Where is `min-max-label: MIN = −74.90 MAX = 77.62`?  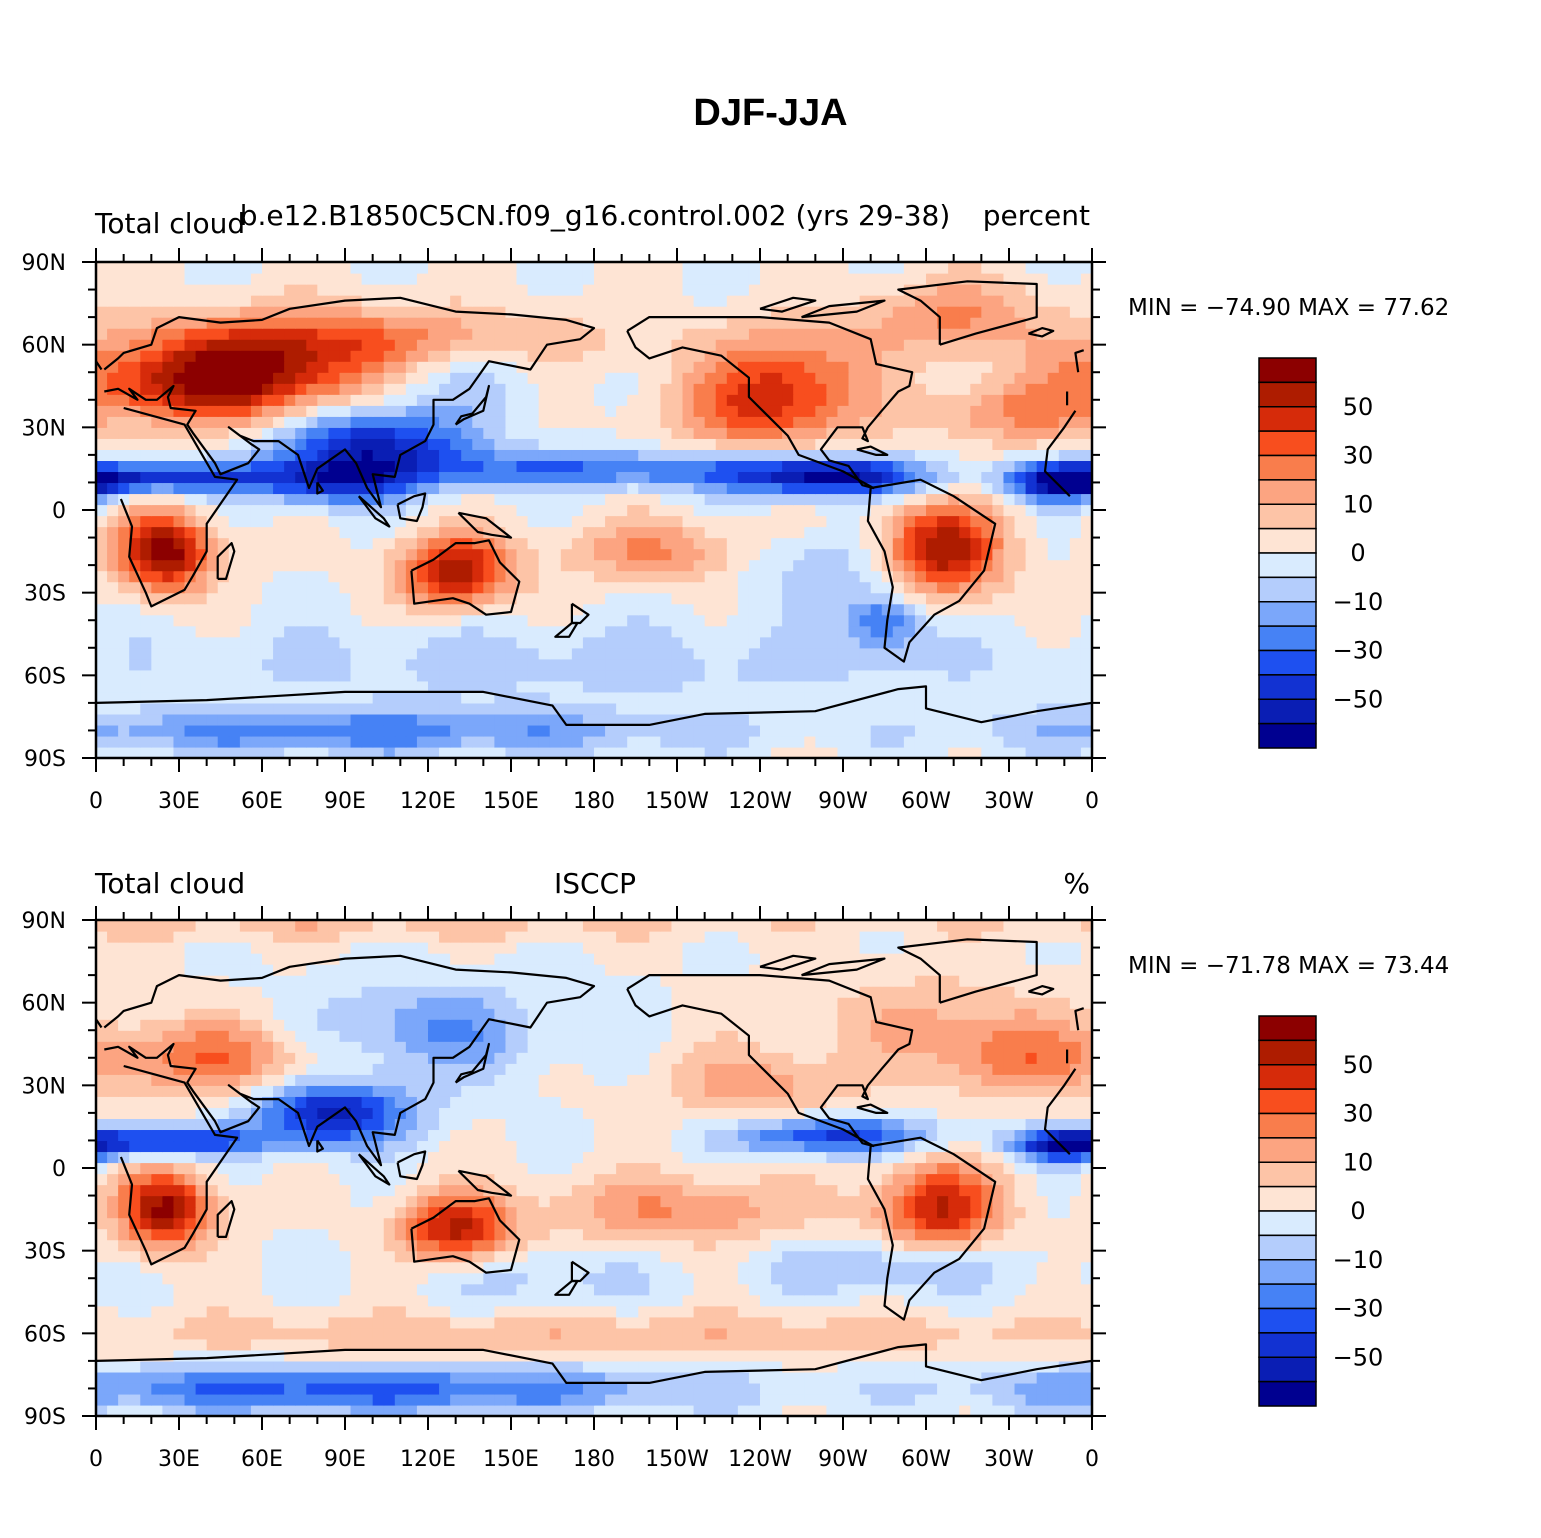
min-max-label: MIN = −74.90 MAX = 77.62 is located at coordinates (1289, 308).